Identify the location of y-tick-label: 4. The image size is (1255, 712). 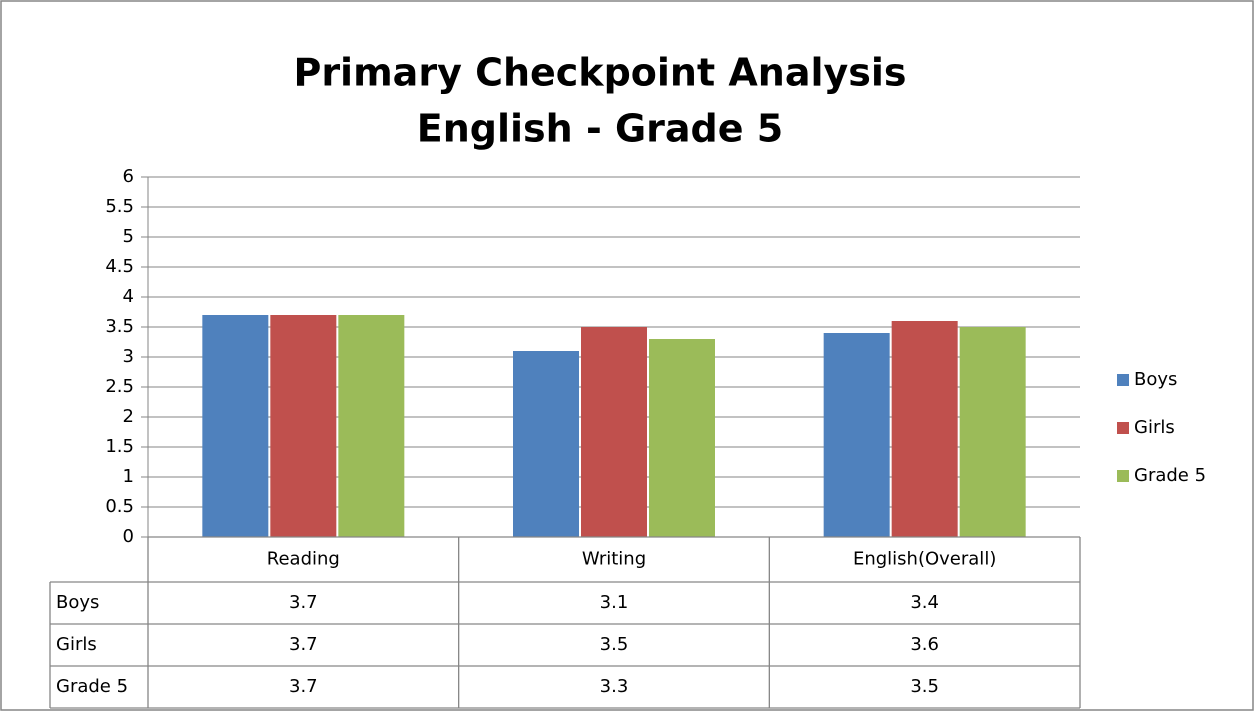
(128, 296).